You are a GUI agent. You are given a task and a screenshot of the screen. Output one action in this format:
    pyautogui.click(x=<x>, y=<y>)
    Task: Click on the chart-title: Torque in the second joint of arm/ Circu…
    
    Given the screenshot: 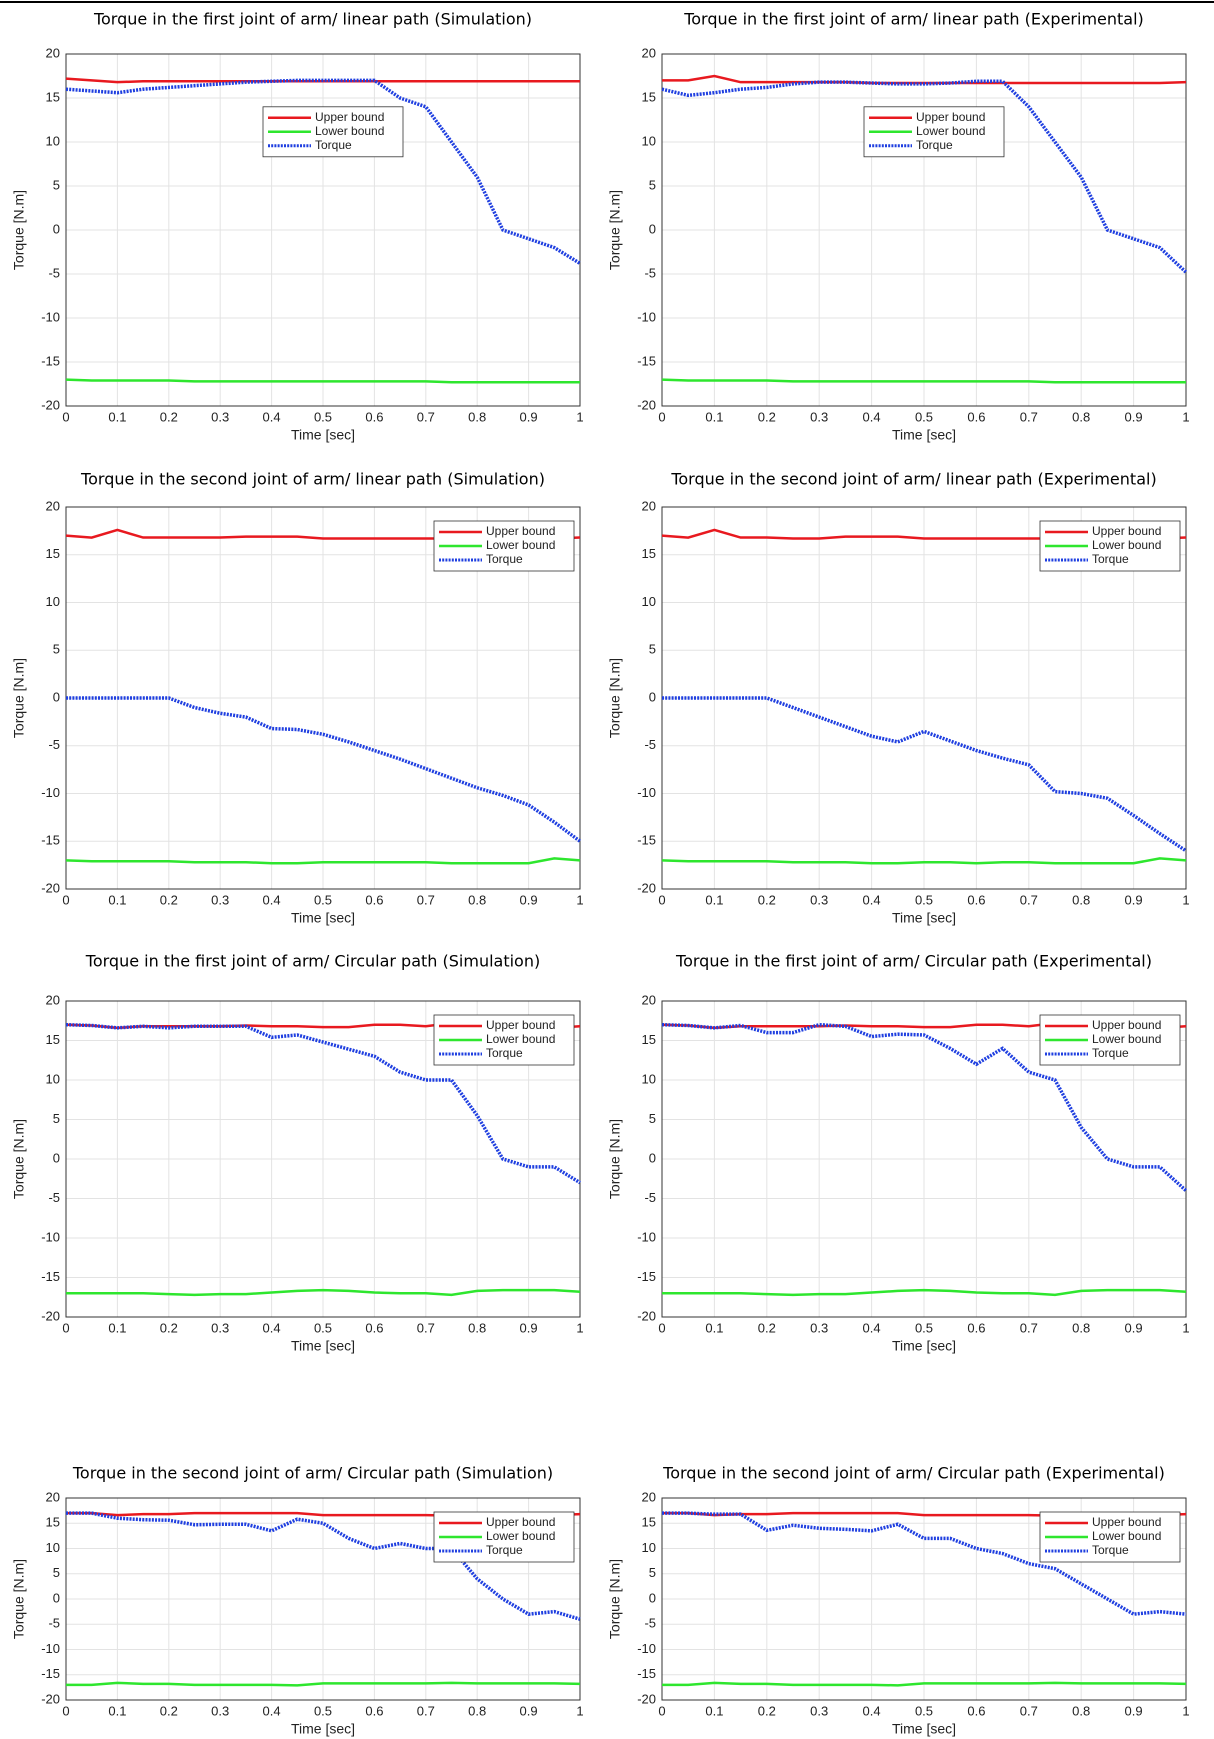 What is the action you would take?
    pyautogui.click(x=913, y=1473)
    